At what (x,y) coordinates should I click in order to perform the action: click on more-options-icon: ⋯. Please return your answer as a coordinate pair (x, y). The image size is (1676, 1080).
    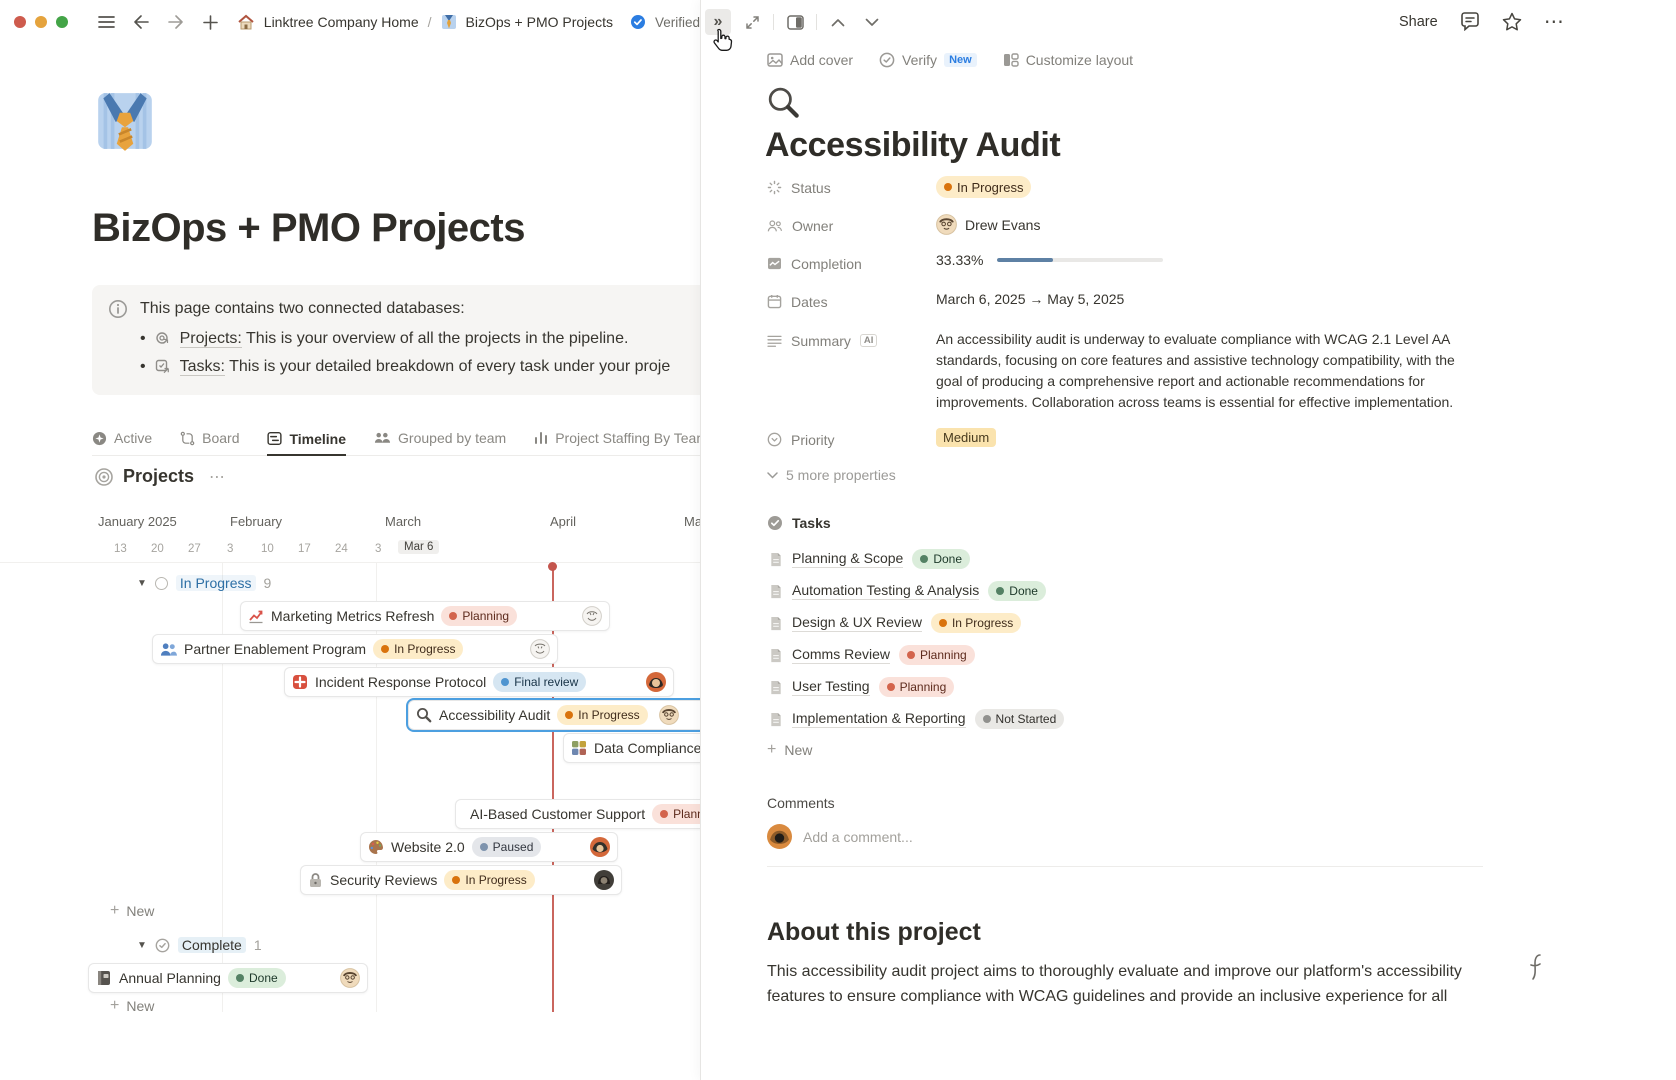
    Looking at the image, I should click on (218, 477).